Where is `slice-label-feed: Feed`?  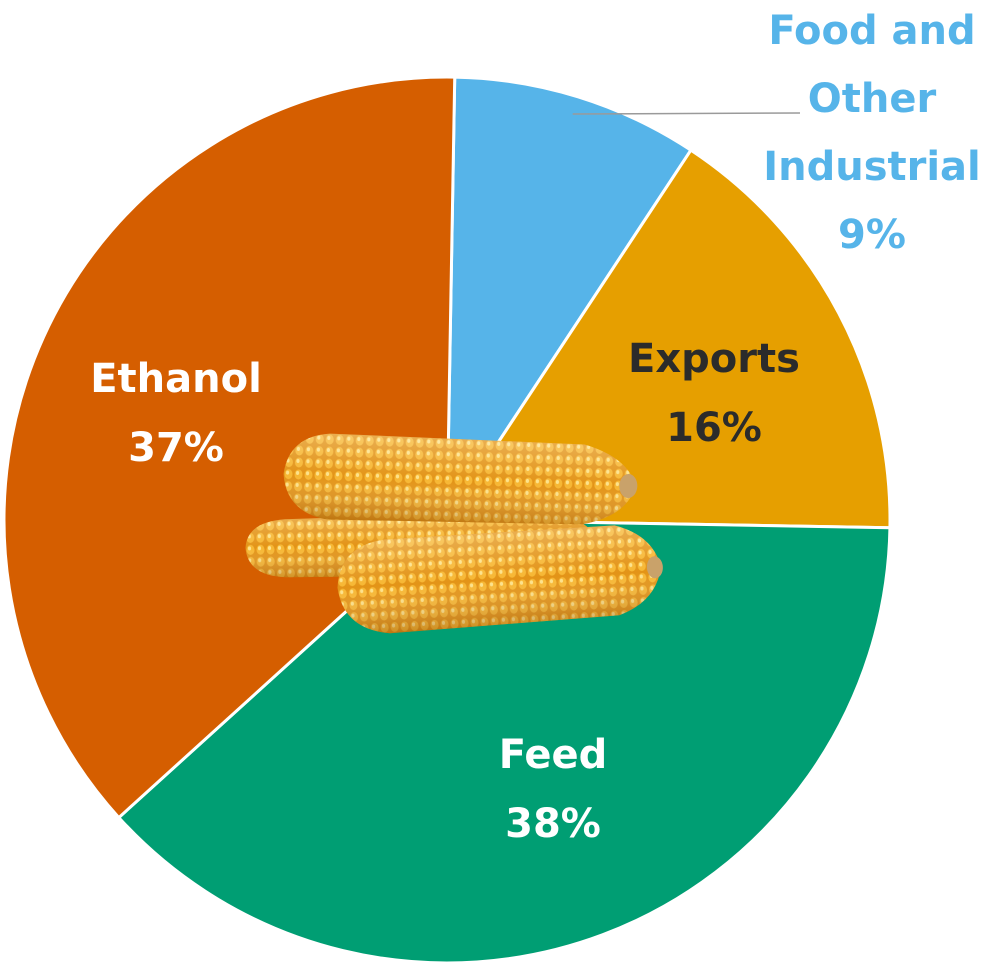
slice-label-feed: Feed is located at coordinates (553, 755).